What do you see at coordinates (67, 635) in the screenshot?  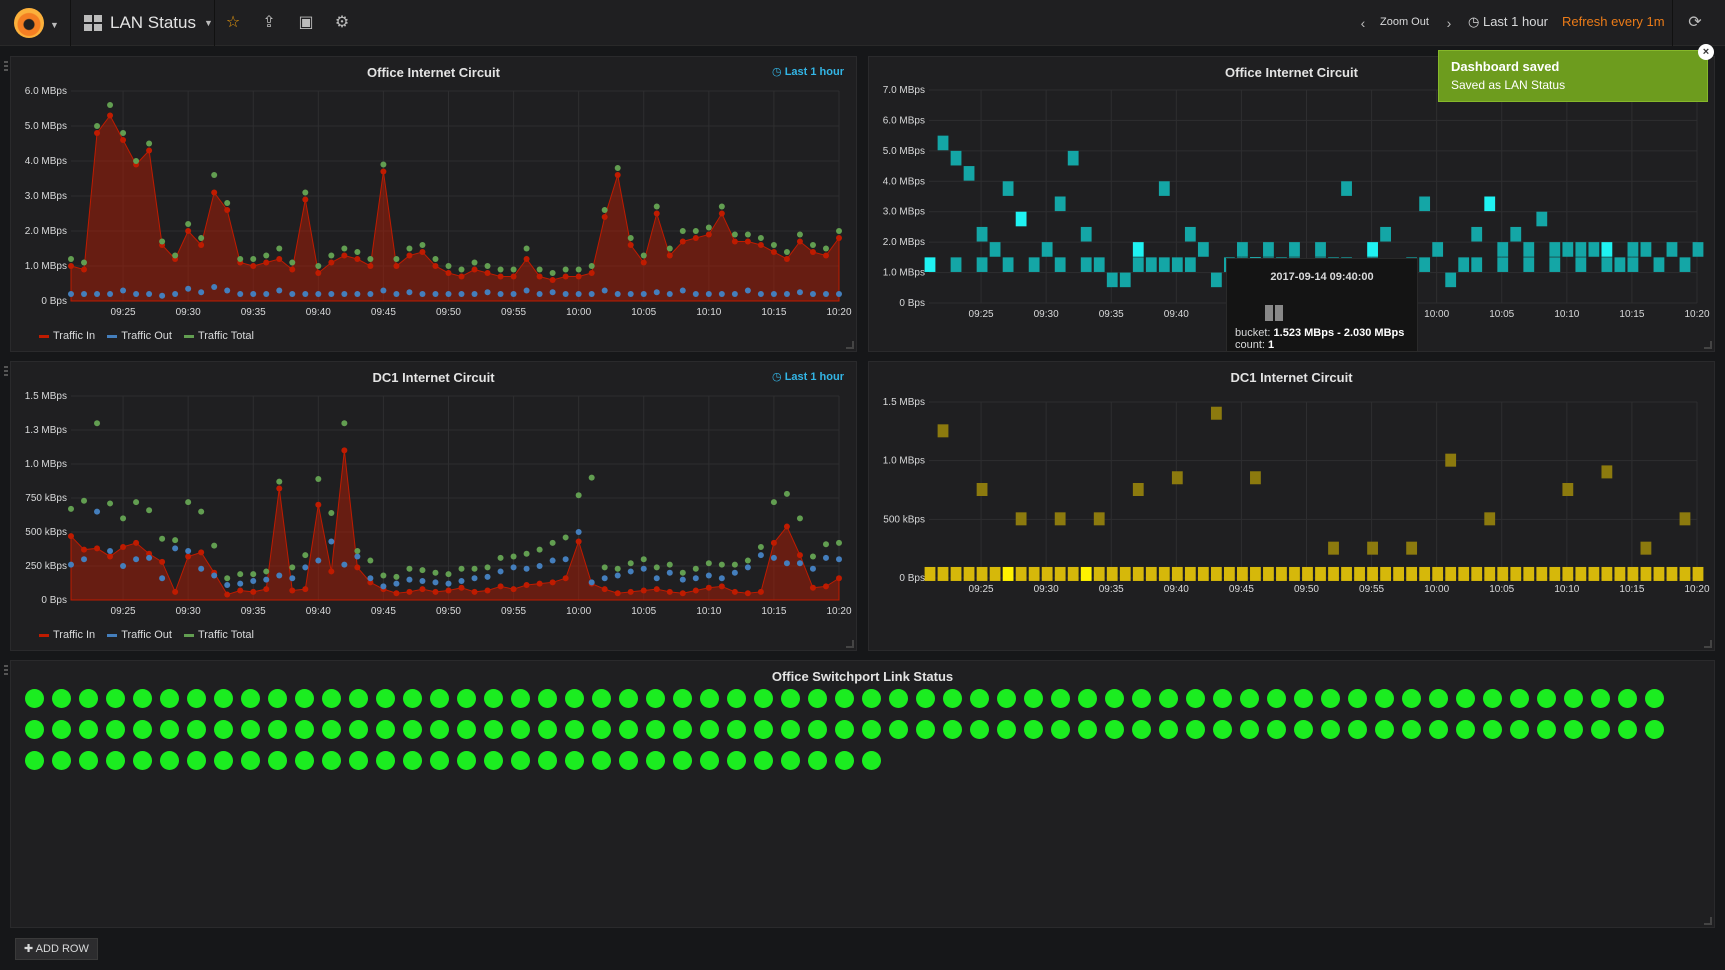 I see `legend-item-traffic-in: Traffic In` at bounding box center [67, 635].